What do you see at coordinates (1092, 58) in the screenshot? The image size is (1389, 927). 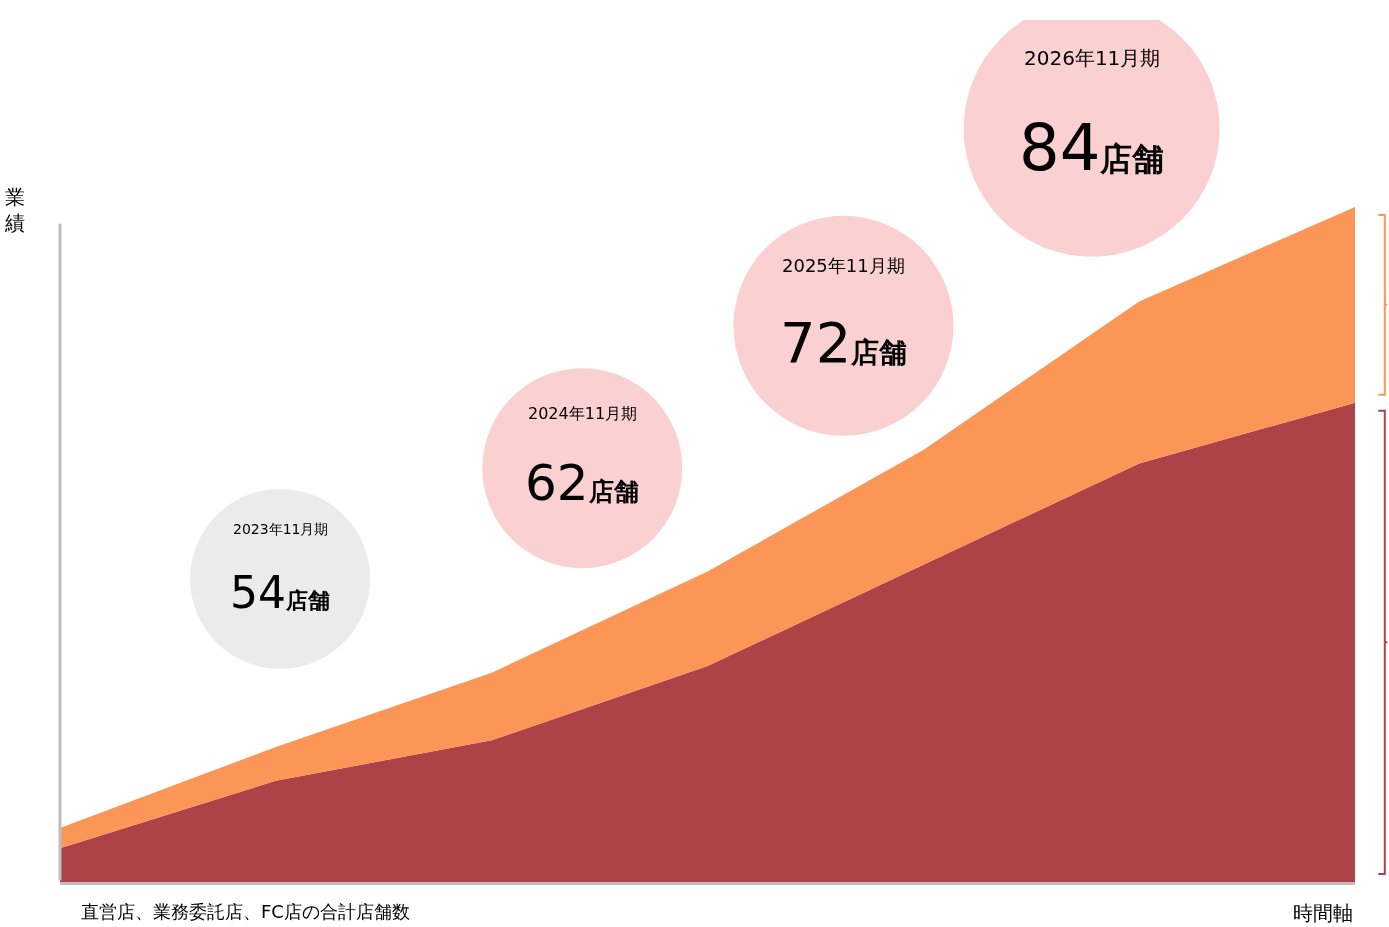 I see `text: 2026年11月期` at bounding box center [1092, 58].